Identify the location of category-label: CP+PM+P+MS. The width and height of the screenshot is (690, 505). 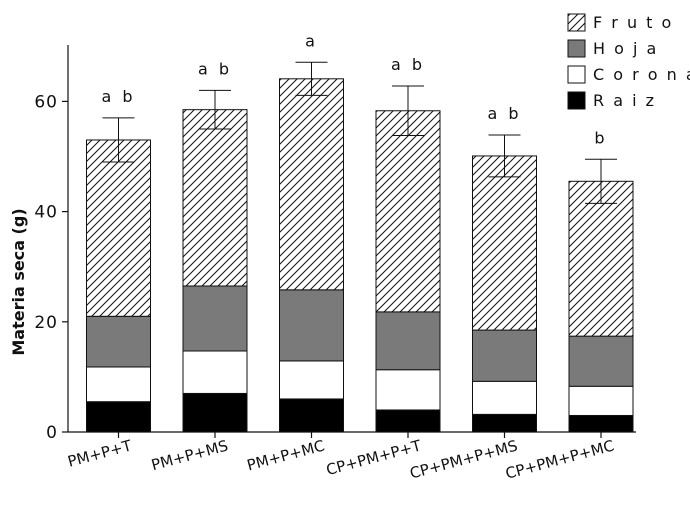
(464, 459).